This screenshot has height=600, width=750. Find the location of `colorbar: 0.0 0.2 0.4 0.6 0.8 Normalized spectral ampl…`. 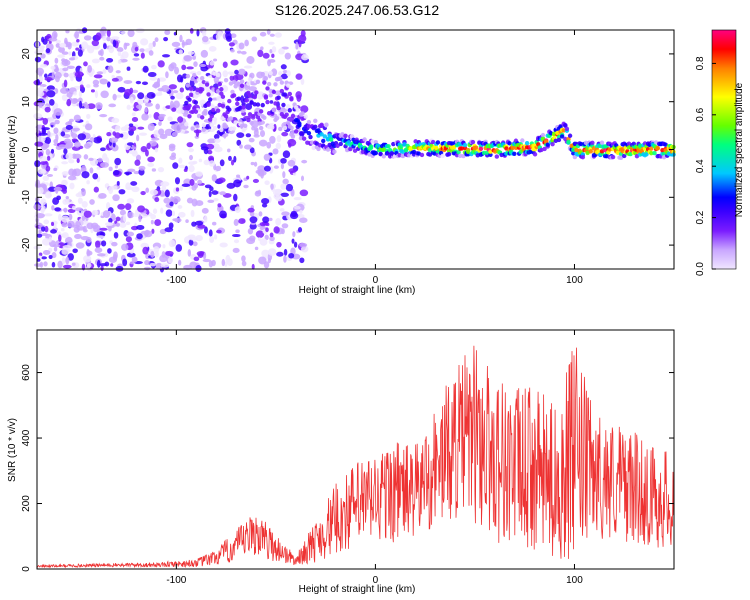

colorbar: 0.0 0.2 0.4 0.6 0.8 Normalized spectral ampl… is located at coordinates (720, 152).